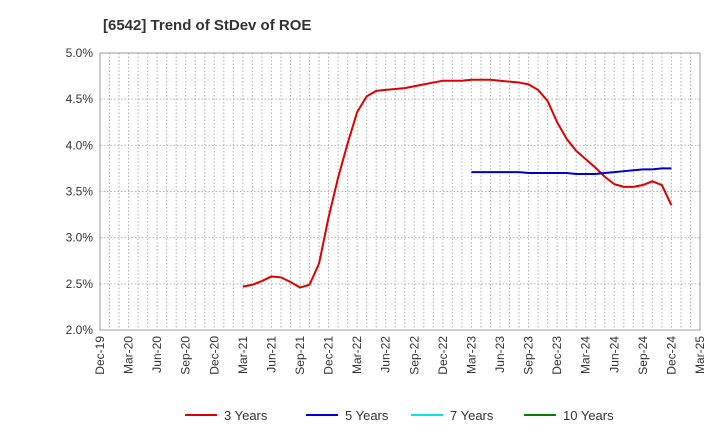 The height and width of the screenshot is (440, 720). What do you see at coordinates (186, 355) in the screenshot?
I see `x-tick-label: Sep-20` at bounding box center [186, 355].